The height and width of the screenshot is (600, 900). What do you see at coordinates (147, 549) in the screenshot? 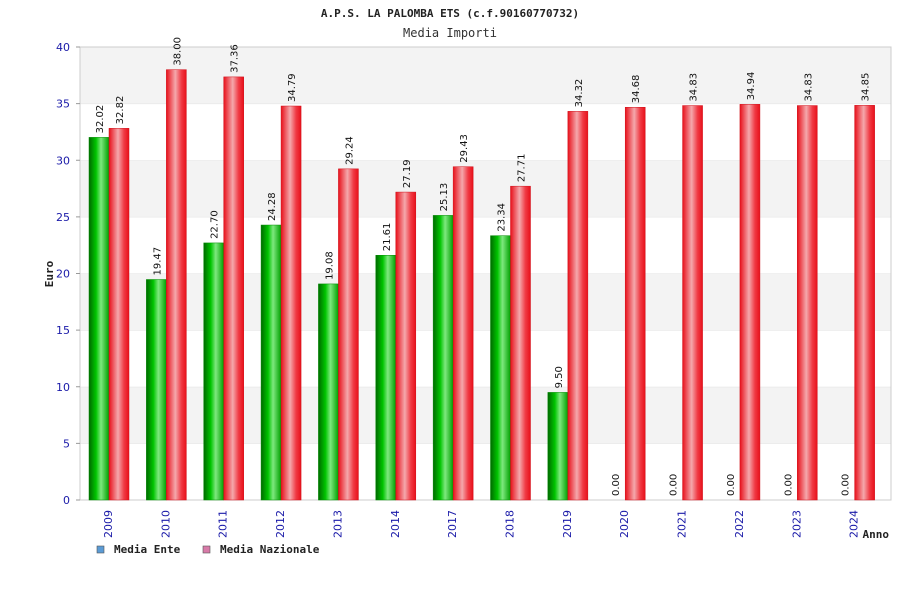
I see `legend-label-media-ente: Media Ente` at bounding box center [147, 549].